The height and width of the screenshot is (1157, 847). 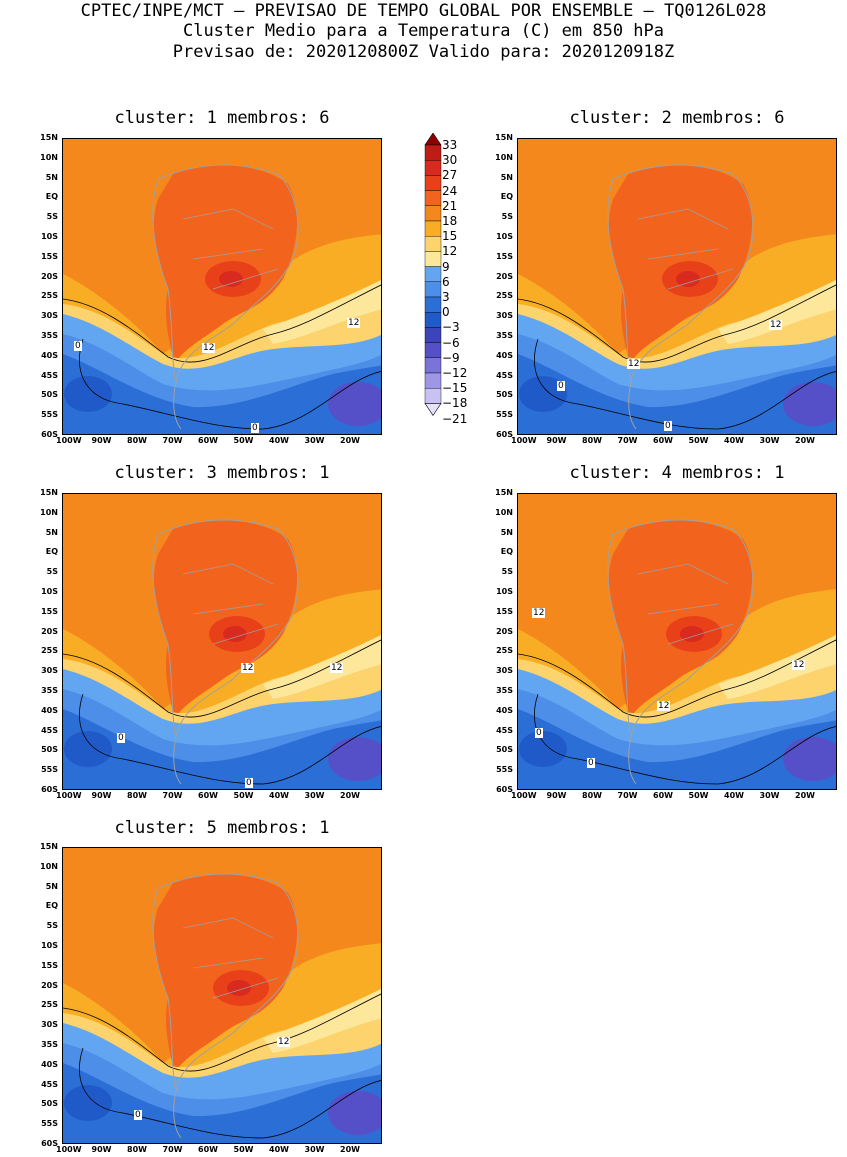 What do you see at coordinates (446, 312) in the screenshot?
I see `colorbar-label: 0` at bounding box center [446, 312].